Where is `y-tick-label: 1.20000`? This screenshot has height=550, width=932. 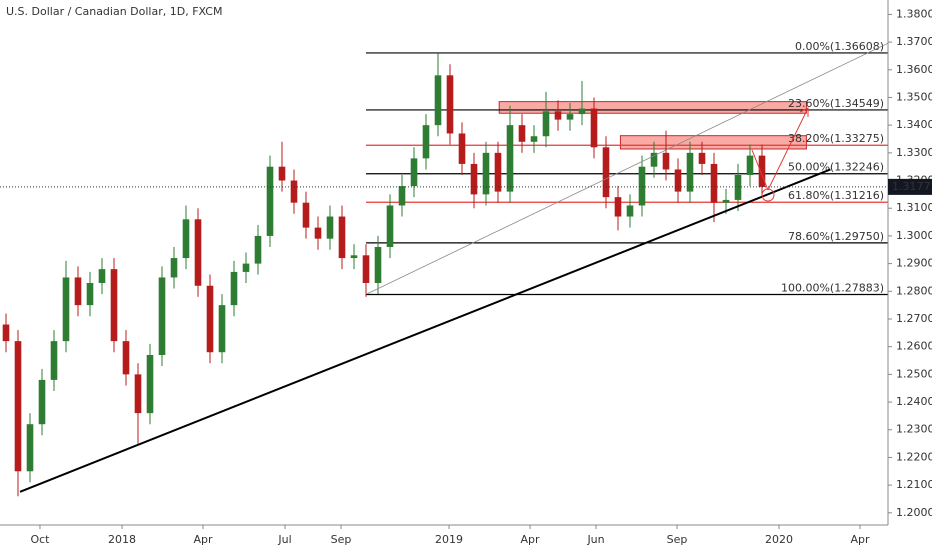 y-tick-label: 1.20000 is located at coordinates (914, 512).